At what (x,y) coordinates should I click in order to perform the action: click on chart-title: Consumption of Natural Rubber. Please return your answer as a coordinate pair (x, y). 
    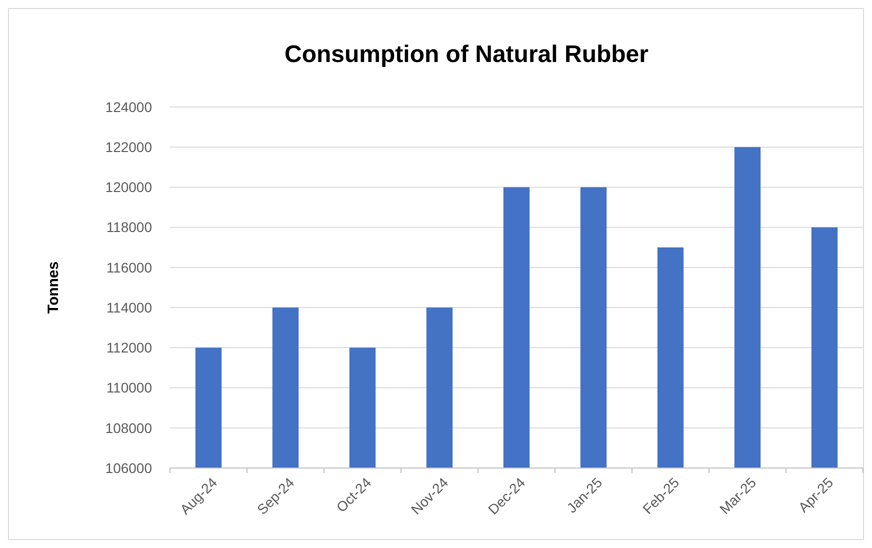
    Looking at the image, I should click on (466, 54).